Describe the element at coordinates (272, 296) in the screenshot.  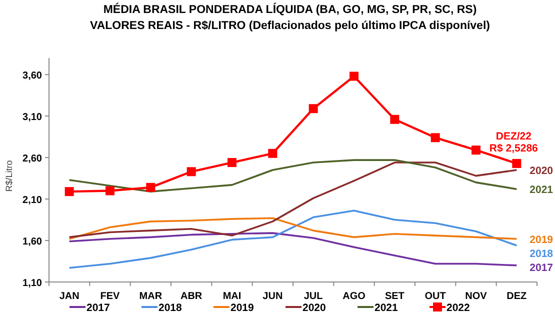
I see `x-tick-label: JUN` at that location.